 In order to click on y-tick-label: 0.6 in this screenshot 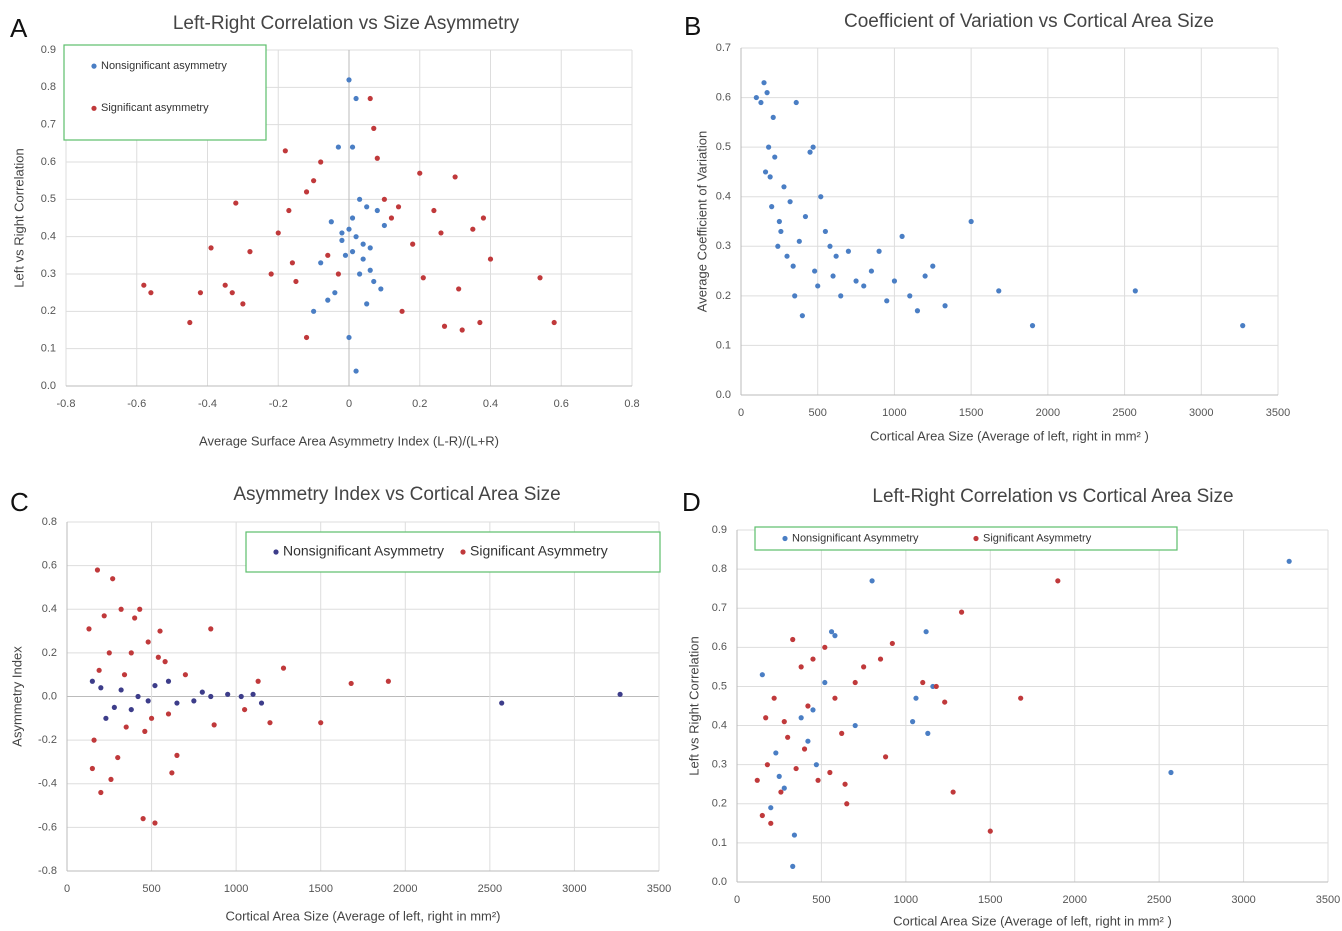, I will do `click(723, 97)`.